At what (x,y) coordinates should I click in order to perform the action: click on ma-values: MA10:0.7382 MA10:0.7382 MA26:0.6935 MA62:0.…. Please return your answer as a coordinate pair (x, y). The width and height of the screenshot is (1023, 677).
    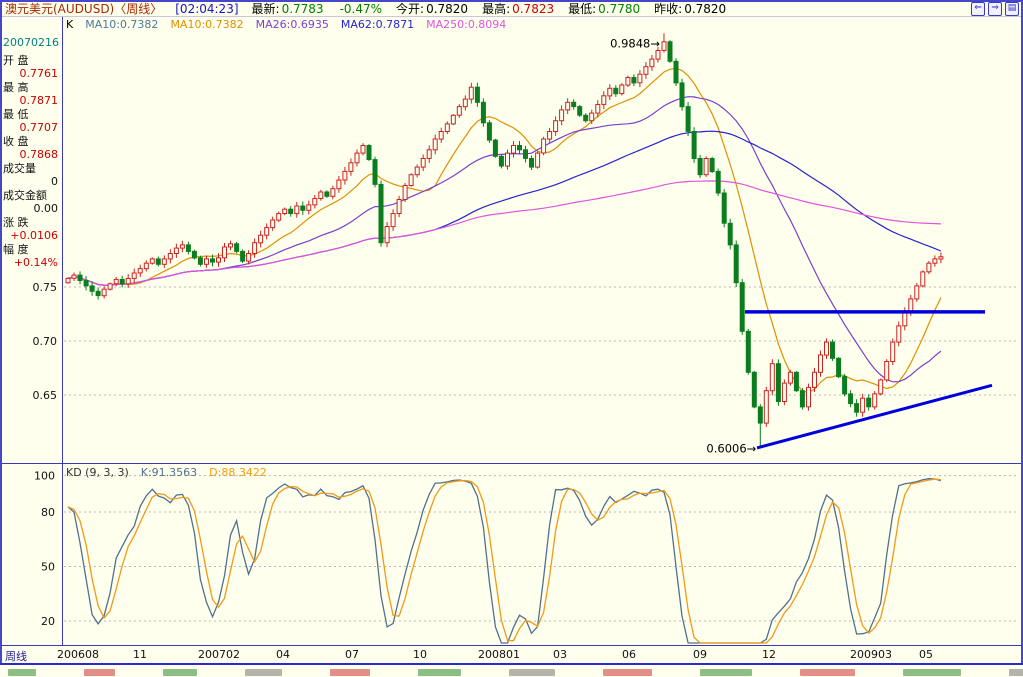
    Looking at the image, I should click on (295, 24).